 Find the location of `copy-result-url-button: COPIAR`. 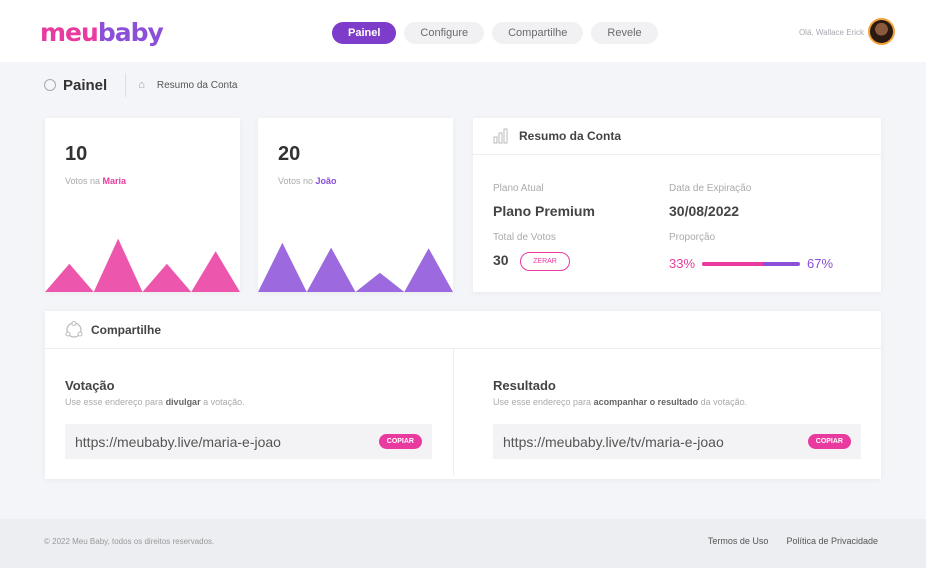

copy-result-url-button: COPIAR is located at coordinates (829, 441).